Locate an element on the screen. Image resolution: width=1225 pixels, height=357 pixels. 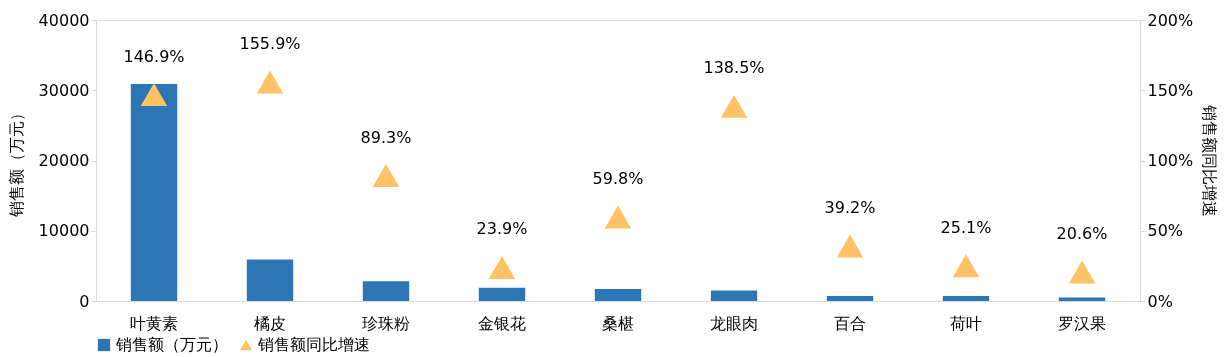
data-label: 39.2% is located at coordinates (850, 207).